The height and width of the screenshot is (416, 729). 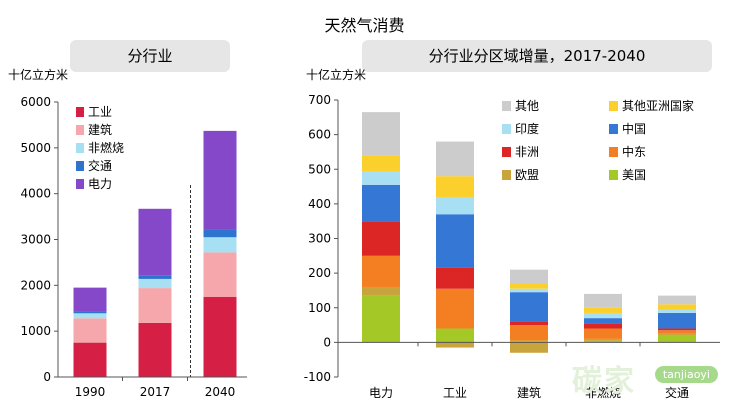 What do you see at coordinates (35, 285) in the screenshot?
I see `left-y-tick-label: 2000` at bounding box center [35, 285].